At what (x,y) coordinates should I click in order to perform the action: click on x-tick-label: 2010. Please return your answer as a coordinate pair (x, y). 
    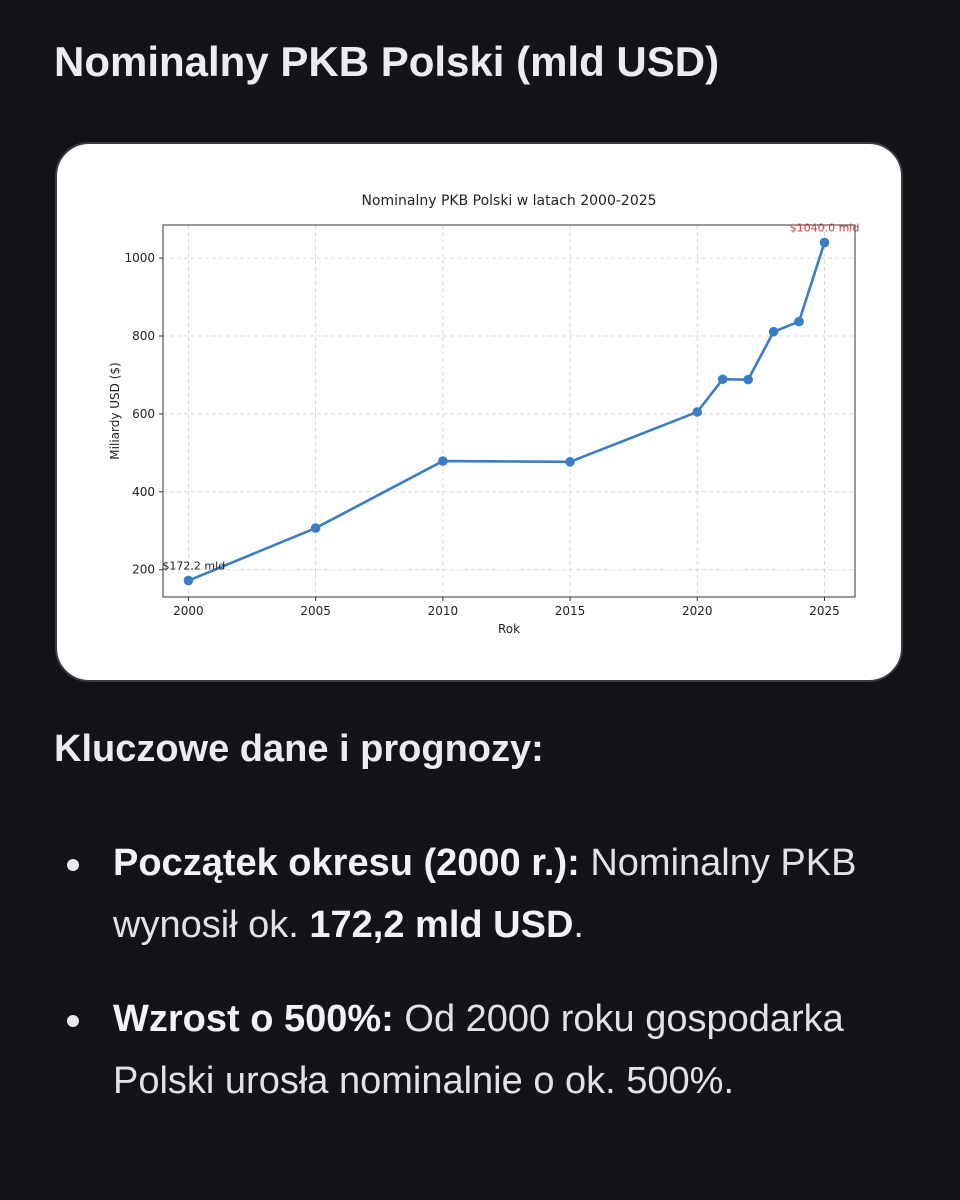
    Looking at the image, I should click on (443, 611).